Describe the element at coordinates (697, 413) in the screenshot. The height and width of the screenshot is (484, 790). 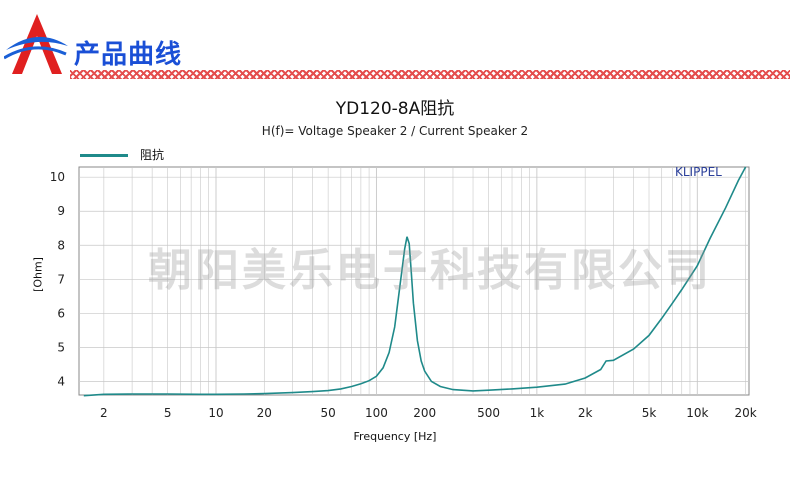
I see `x-tick-label: 10k` at that location.